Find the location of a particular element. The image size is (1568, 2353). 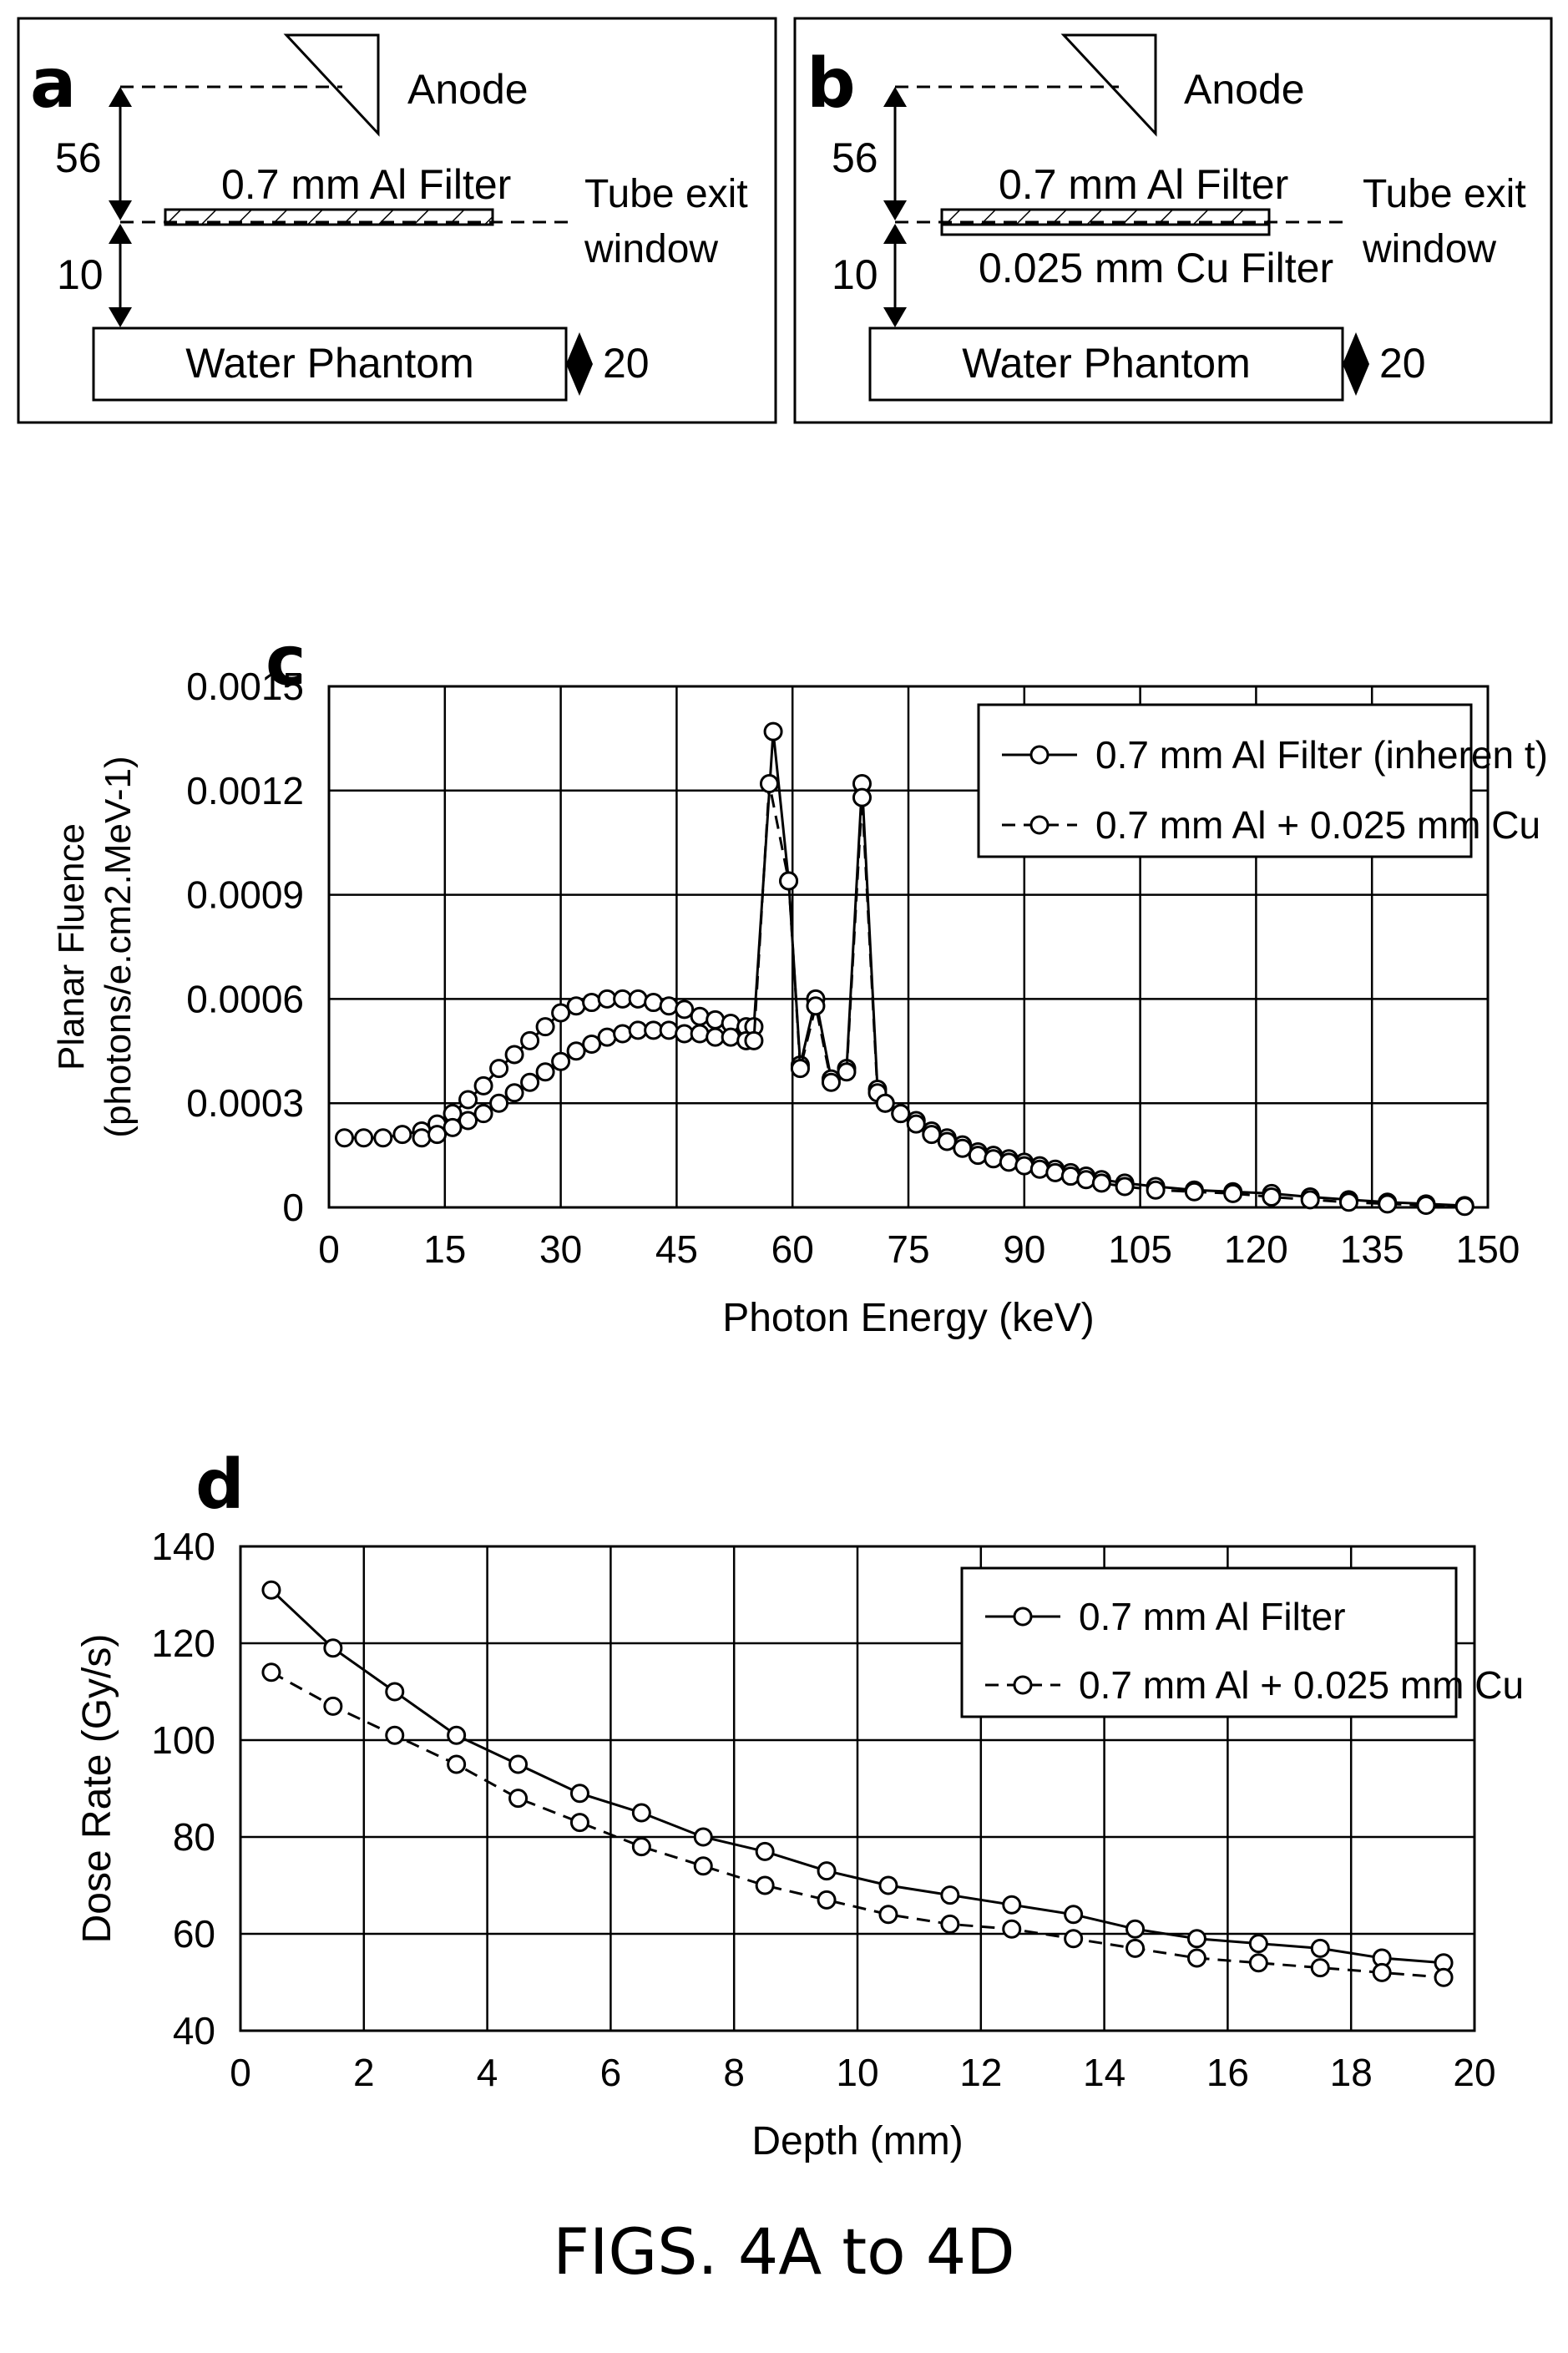

cu-filter is located at coordinates (1105, 229).